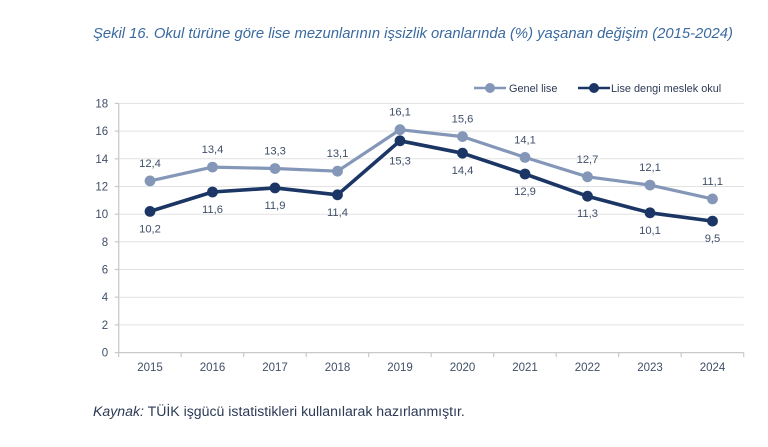  Describe the element at coordinates (525, 368) in the screenshot. I see `svg-text: 2021` at that location.